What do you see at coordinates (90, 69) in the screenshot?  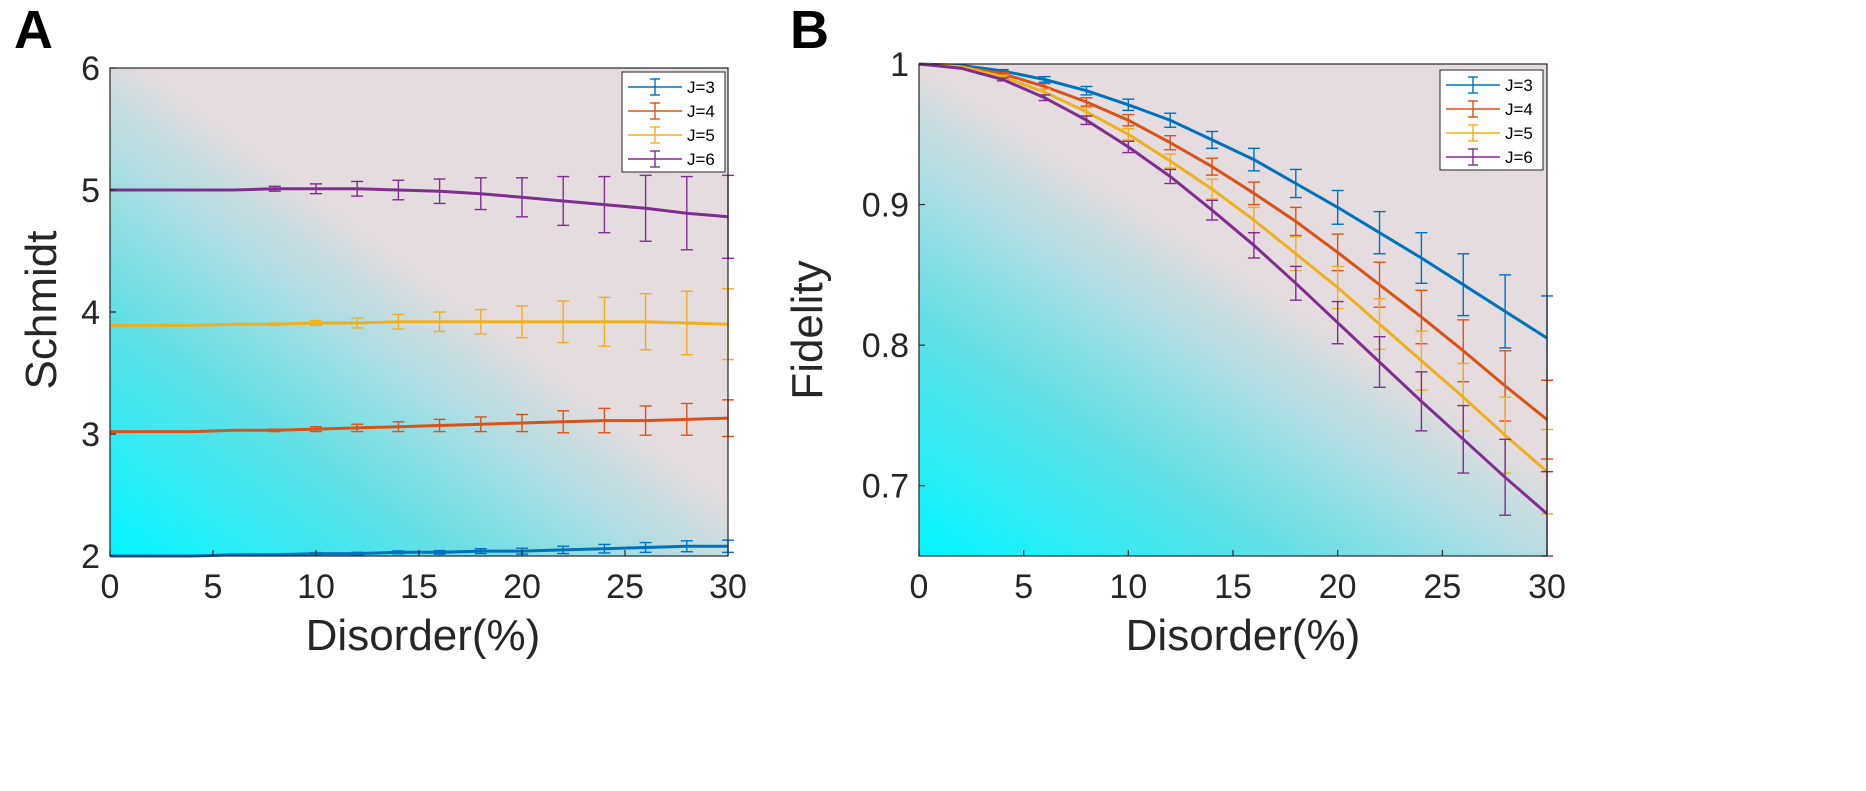 I see `y-tick-label: 6` at bounding box center [90, 69].